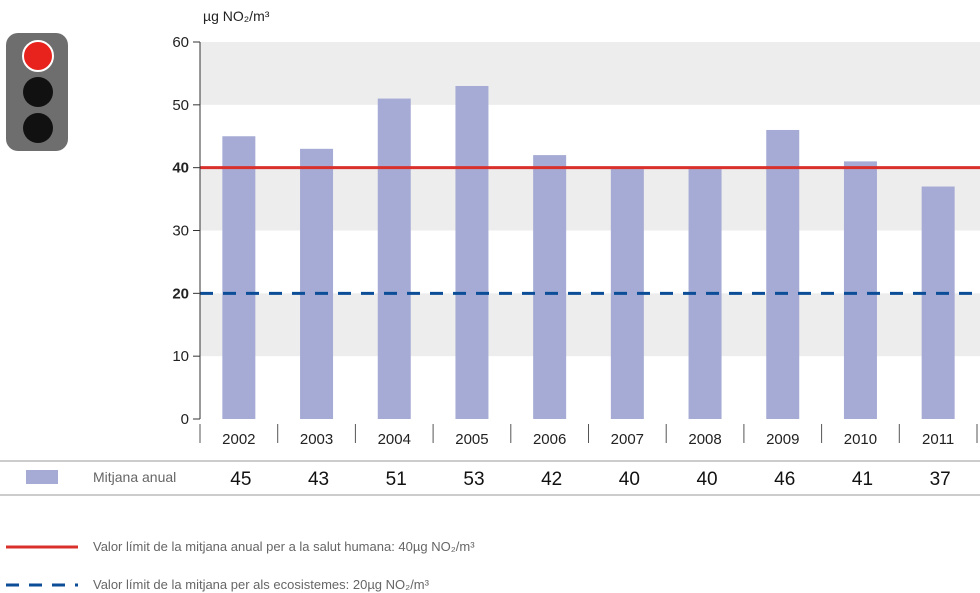 The height and width of the screenshot is (593, 980). I want to click on category-label-2006: 2006, so click(549, 439).